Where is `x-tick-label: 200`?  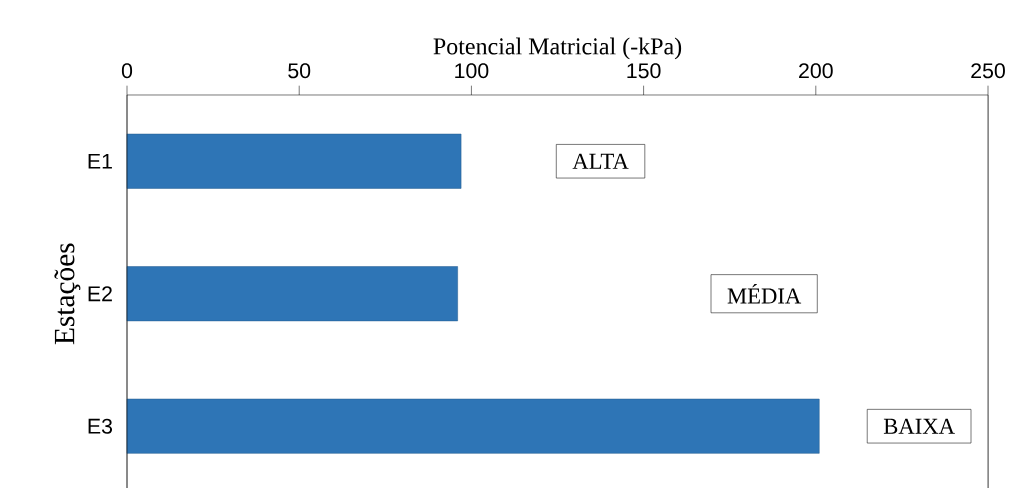
x-tick-label: 200 is located at coordinates (816, 71).